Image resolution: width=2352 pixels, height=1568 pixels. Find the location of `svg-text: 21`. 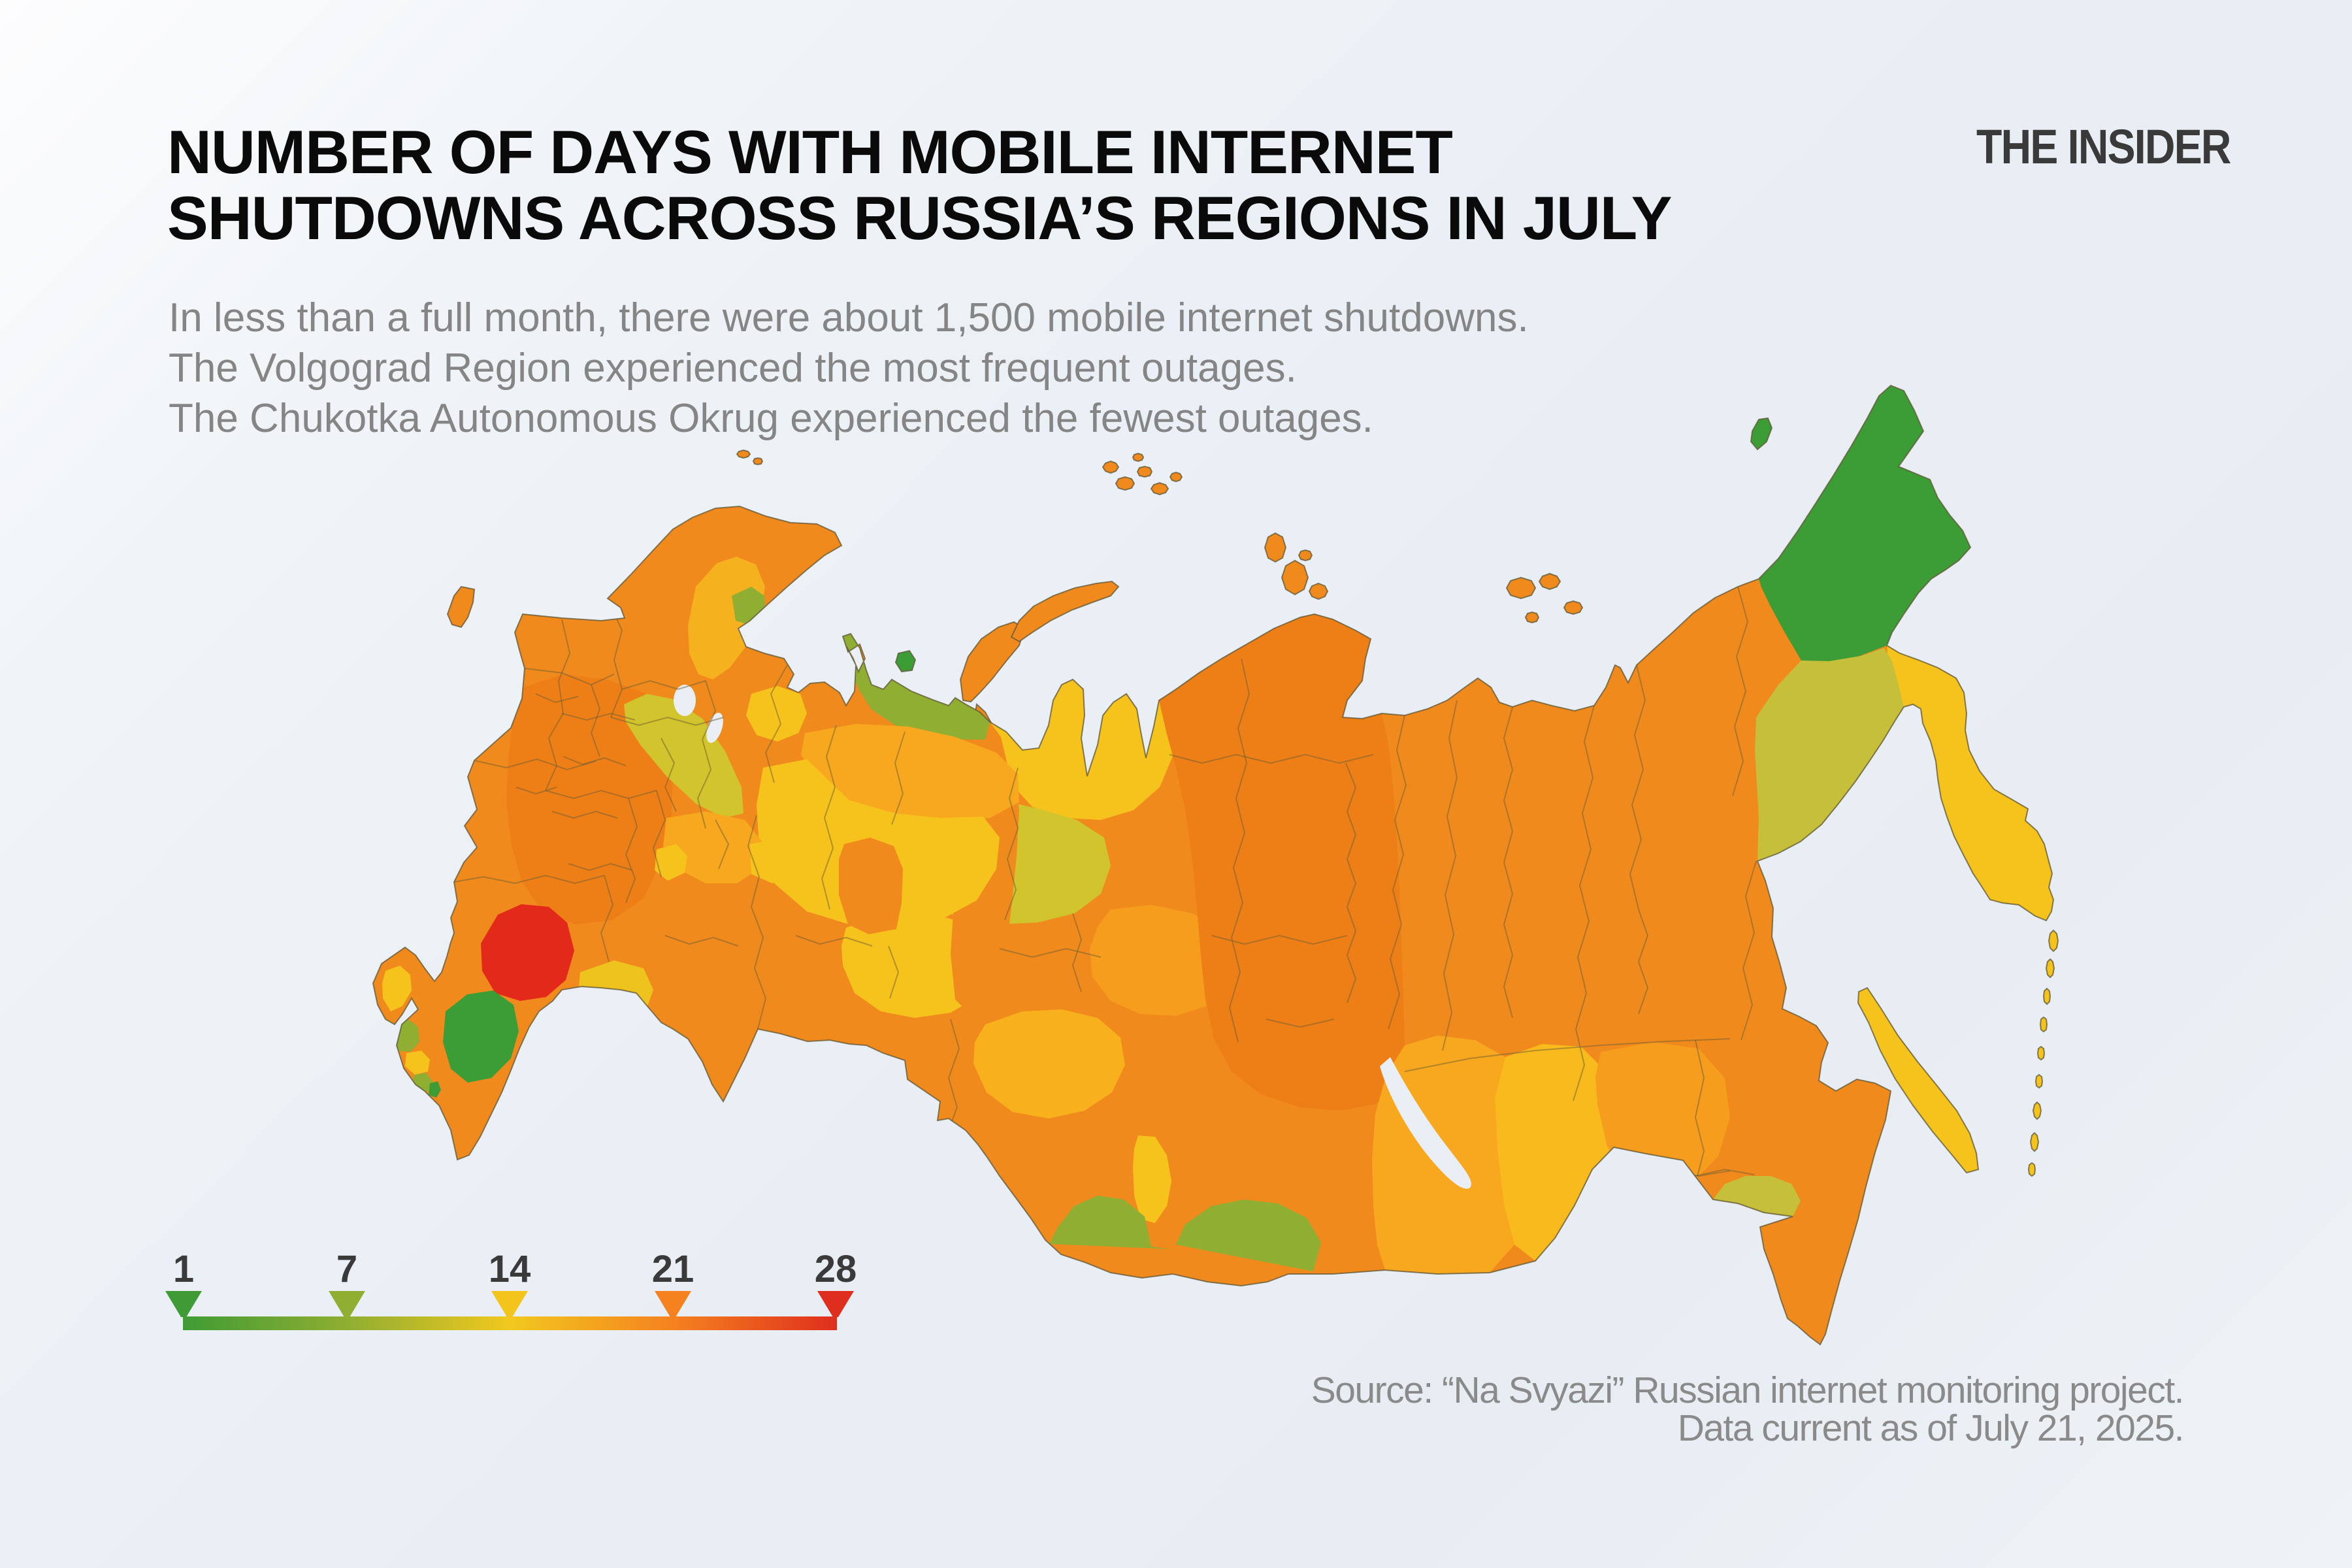

svg-text: 21 is located at coordinates (673, 1269).